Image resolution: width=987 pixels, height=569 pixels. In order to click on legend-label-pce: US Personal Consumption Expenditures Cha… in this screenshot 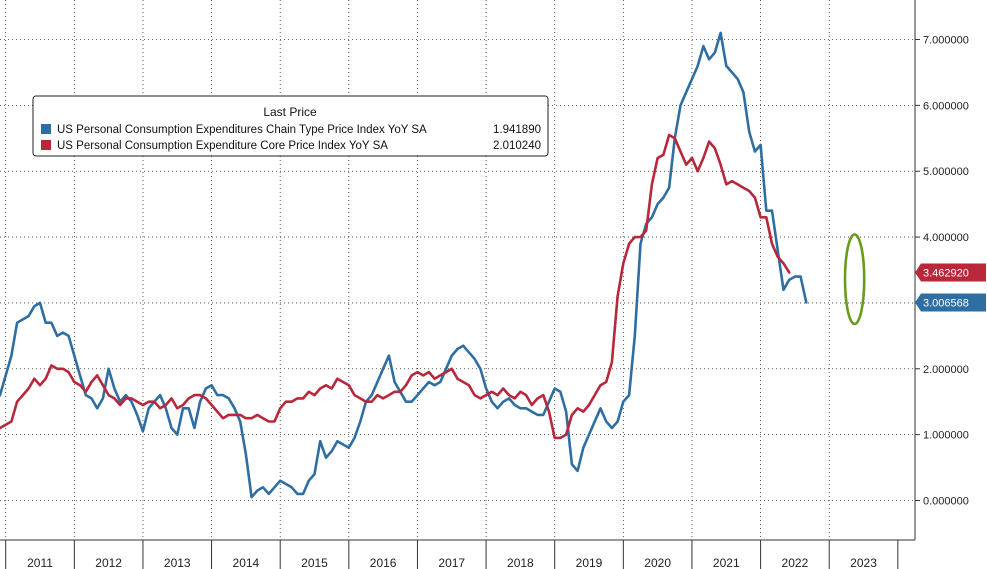, I will do `click(242, 130)`.